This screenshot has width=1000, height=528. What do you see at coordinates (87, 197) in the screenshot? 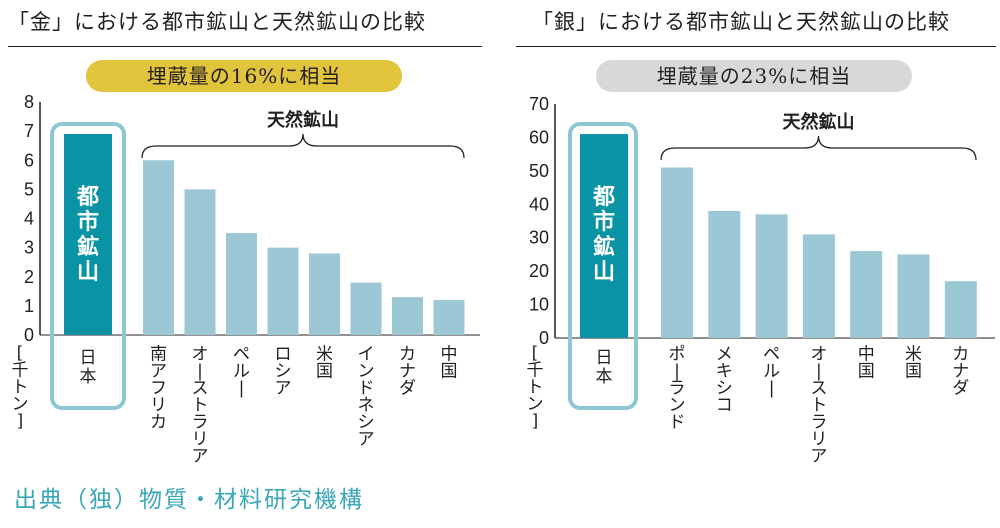
I see `gold-highlight-bar-label-char: 都` at bounding box center [87, 197].